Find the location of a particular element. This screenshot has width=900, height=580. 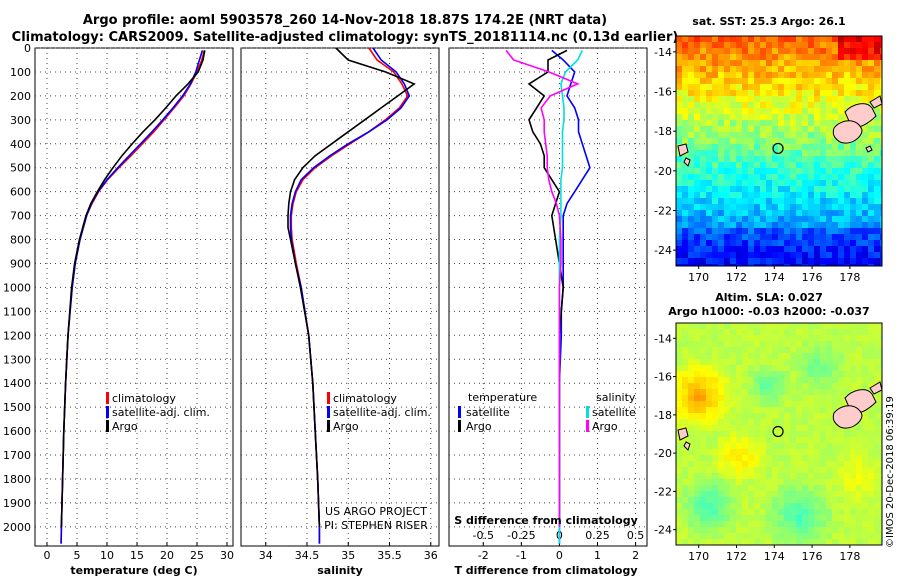

series-s-argo-line is located at coordinates (542, 288).